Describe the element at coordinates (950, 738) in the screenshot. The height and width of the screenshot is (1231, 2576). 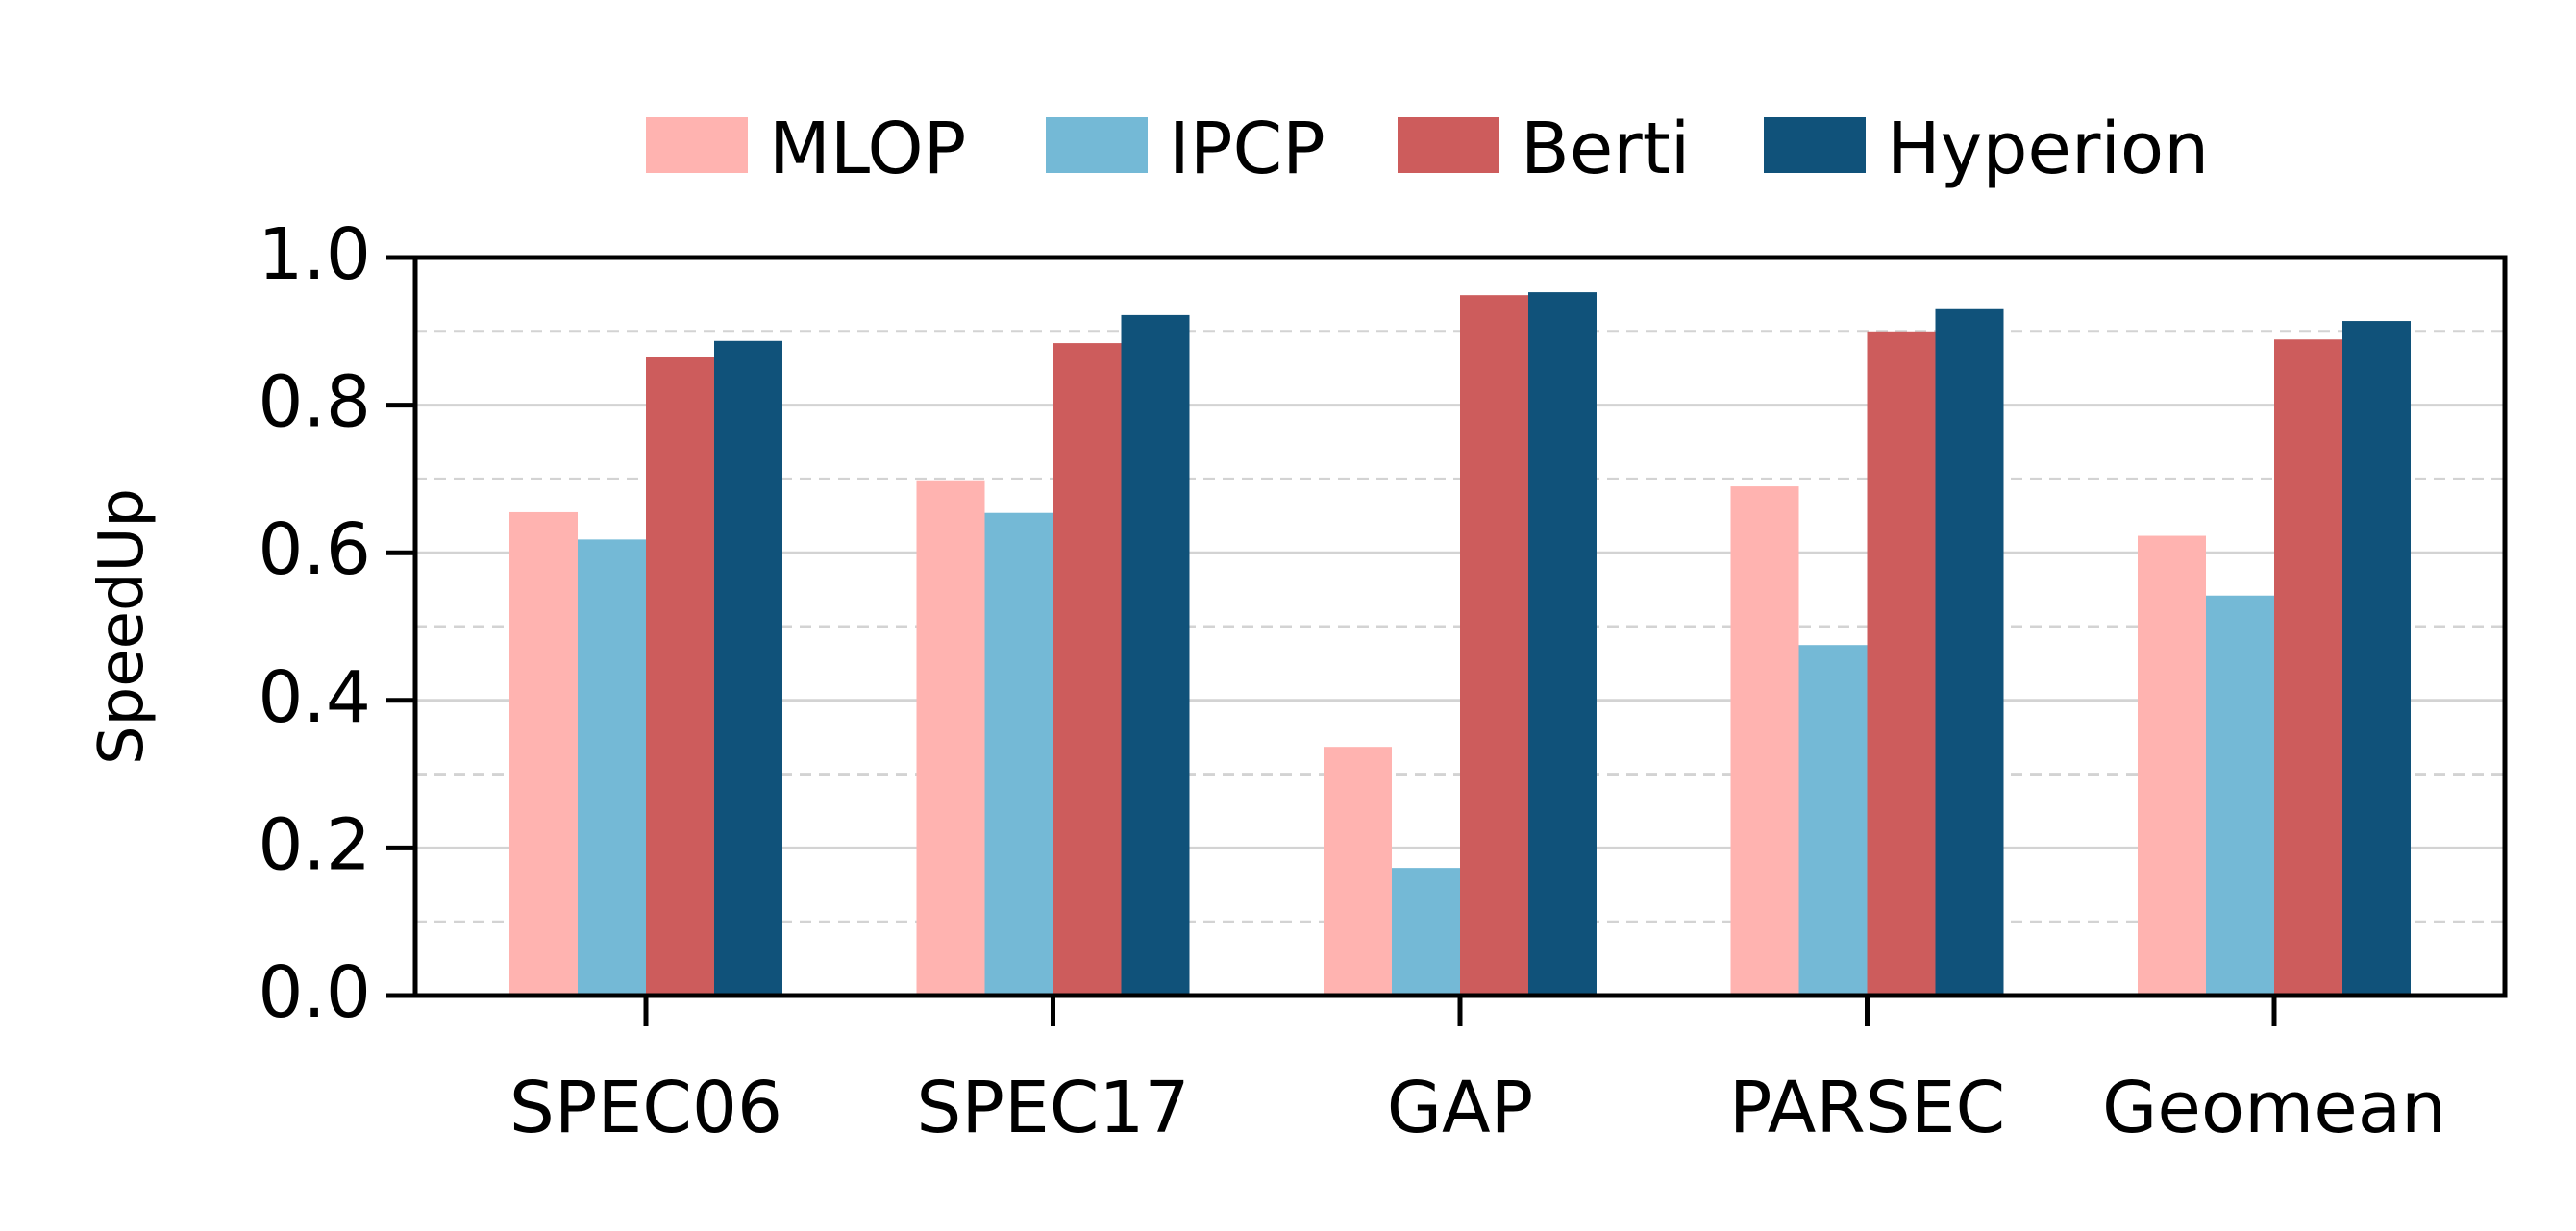
I see `bar-mlop-spec17` at that location.